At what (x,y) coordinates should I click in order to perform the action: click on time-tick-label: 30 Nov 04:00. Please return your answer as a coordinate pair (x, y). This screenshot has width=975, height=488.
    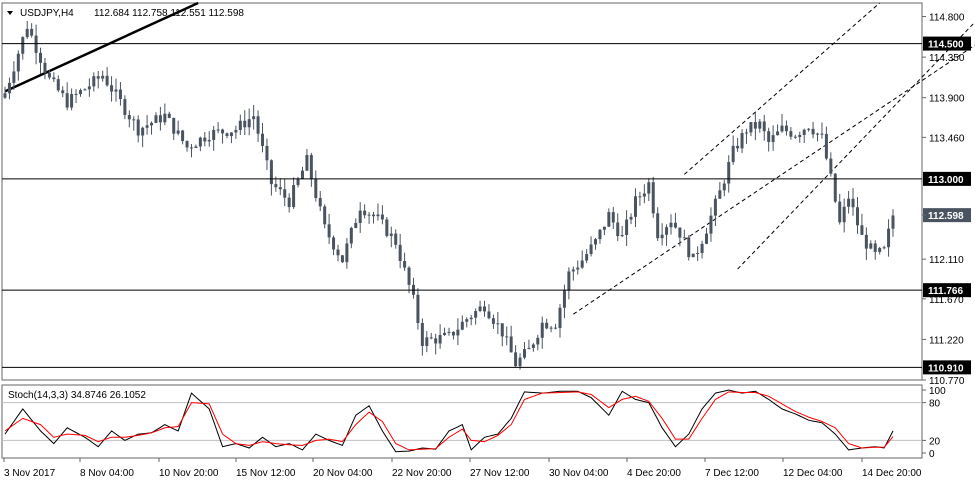
    Looking at the image, I should click on (579, 473).